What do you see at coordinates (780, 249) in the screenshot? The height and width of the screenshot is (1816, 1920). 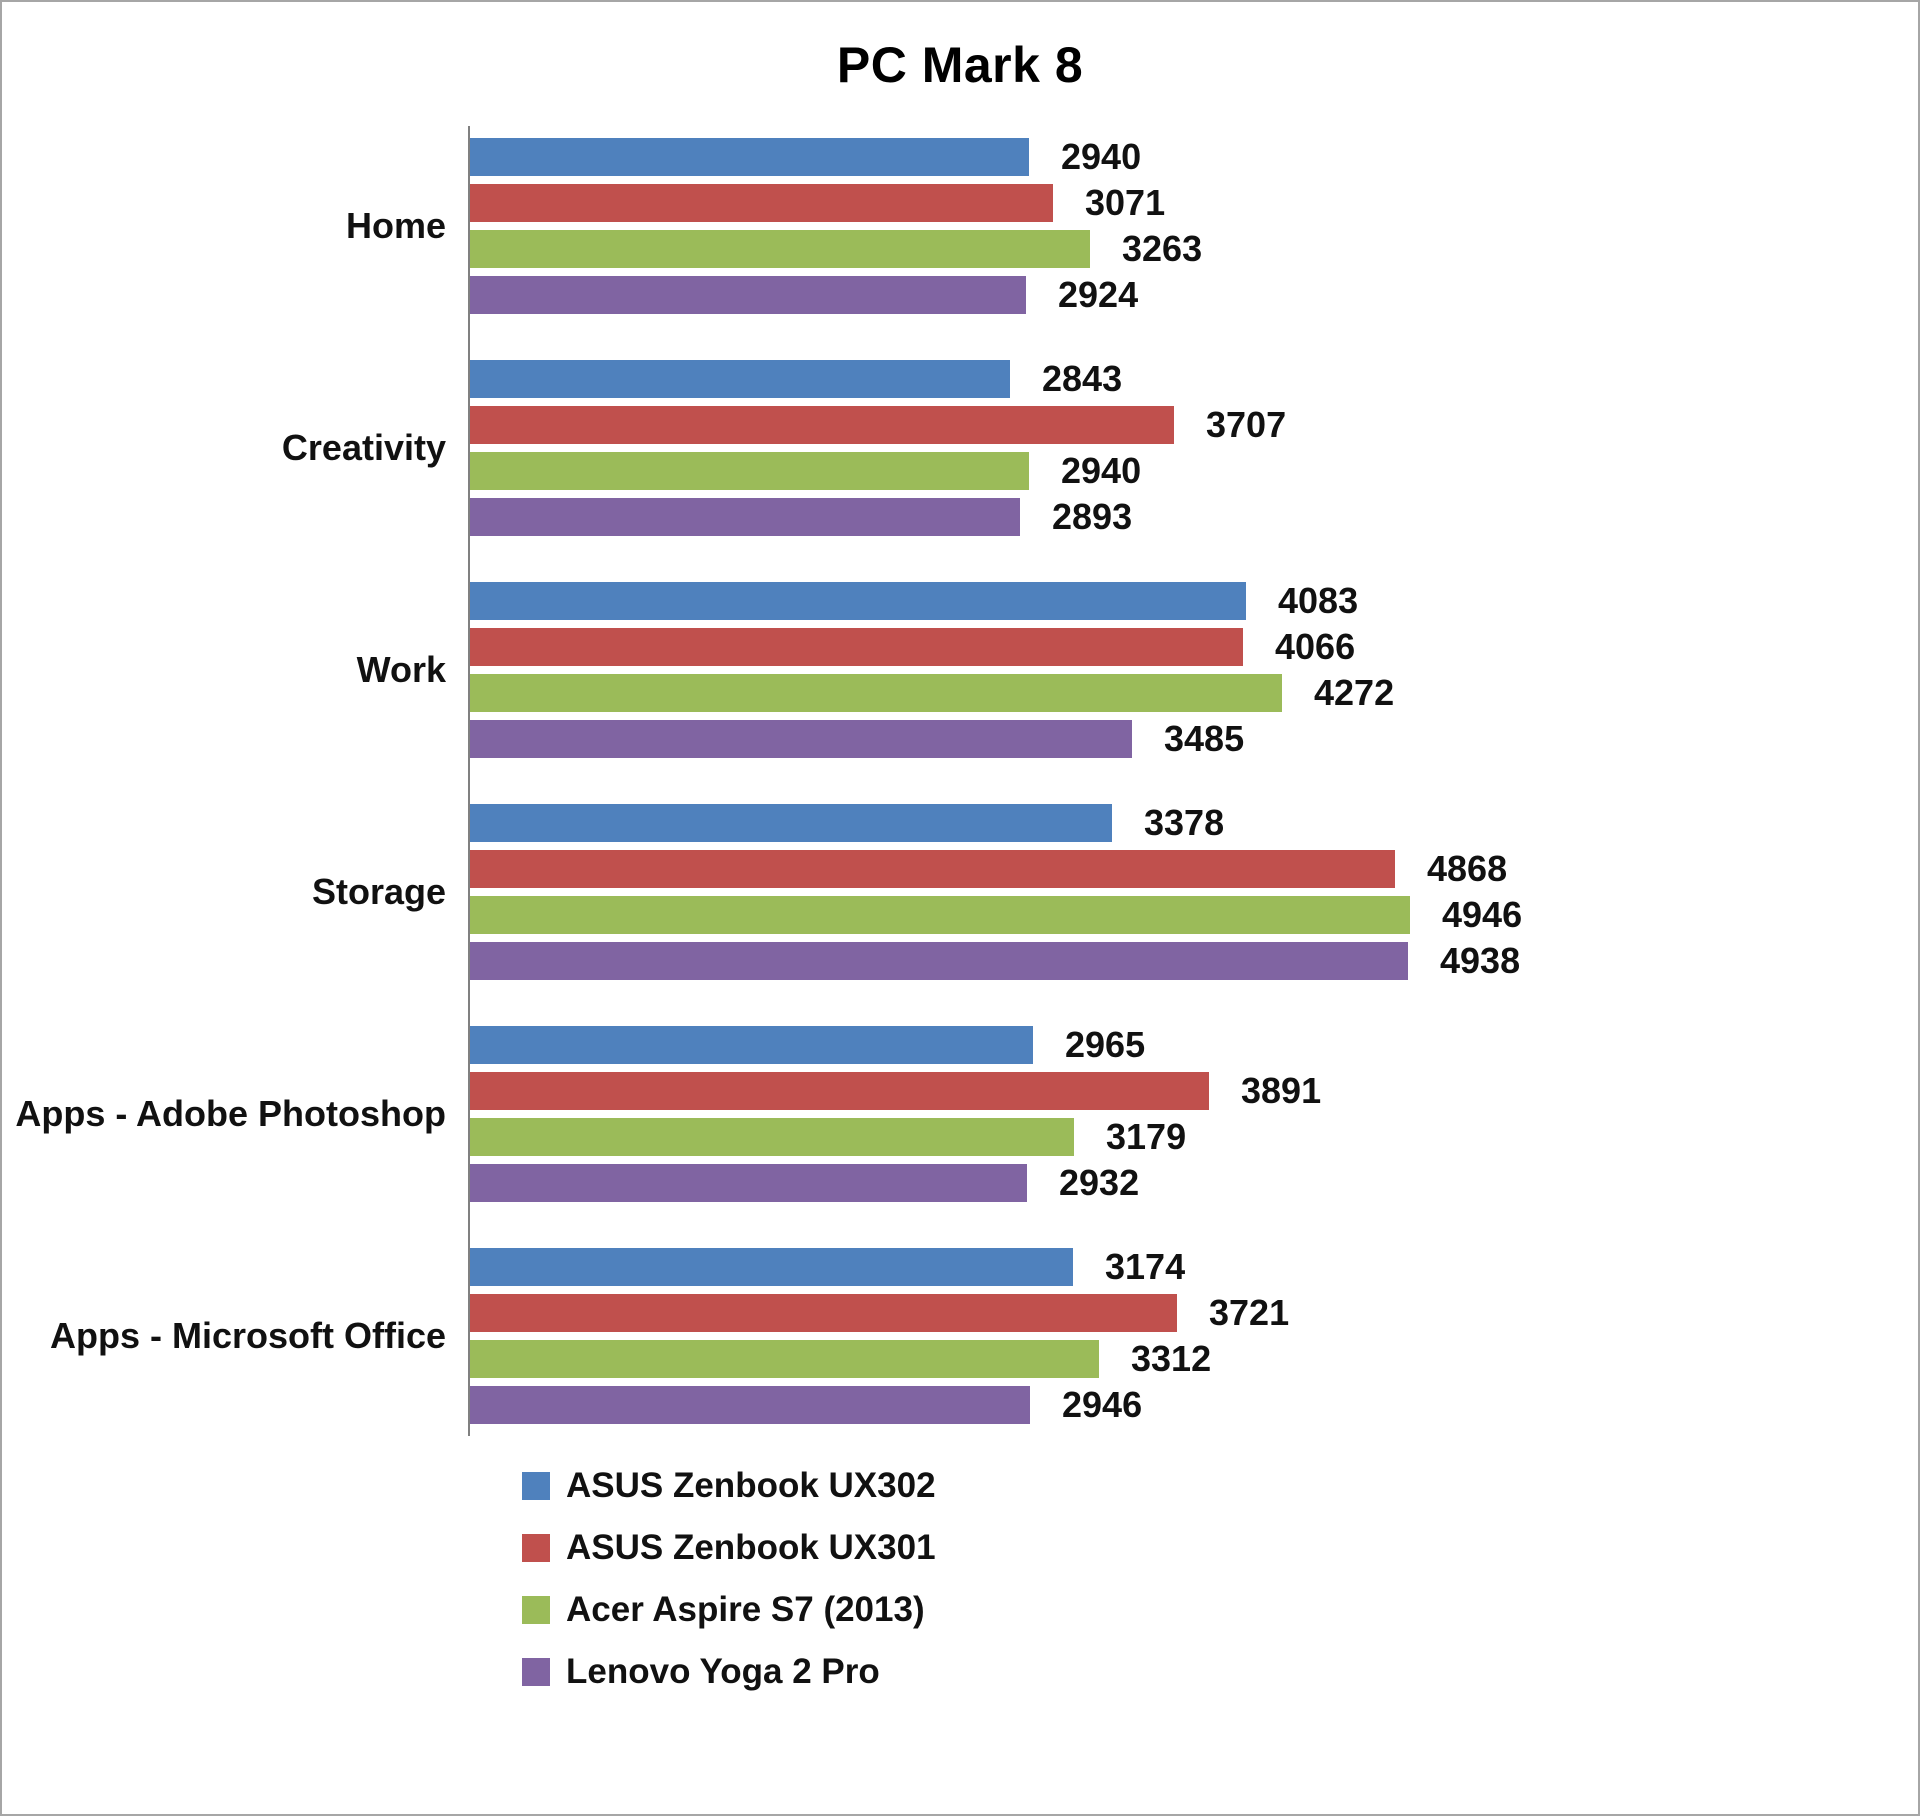 I see `bar-acer-aspire-s7-2013-home` at bounding box center [780, 249].